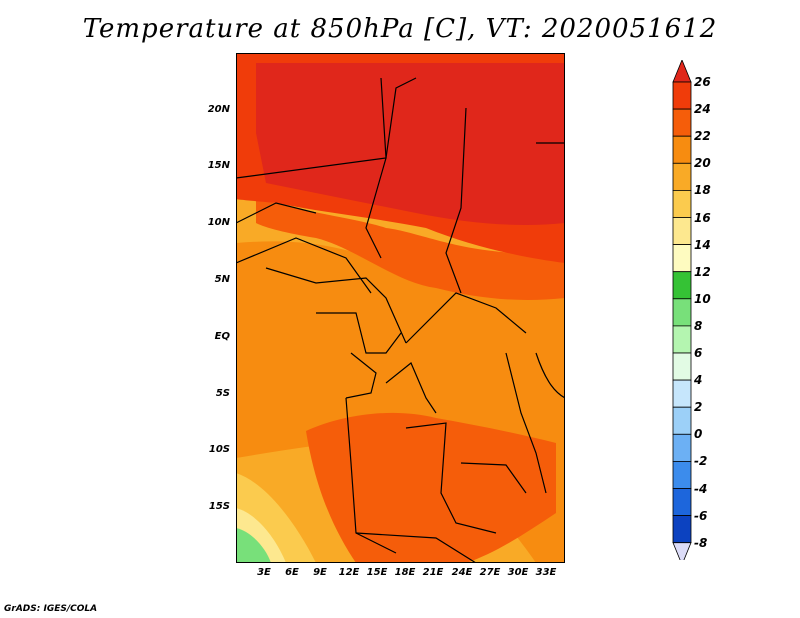 Image resolution: width=800 pixels, height=618 pixels. What do you see at coordinates (702, 109) in the screenshot?
I see `colorbar-label: 24` at bounding box center [702, 109].